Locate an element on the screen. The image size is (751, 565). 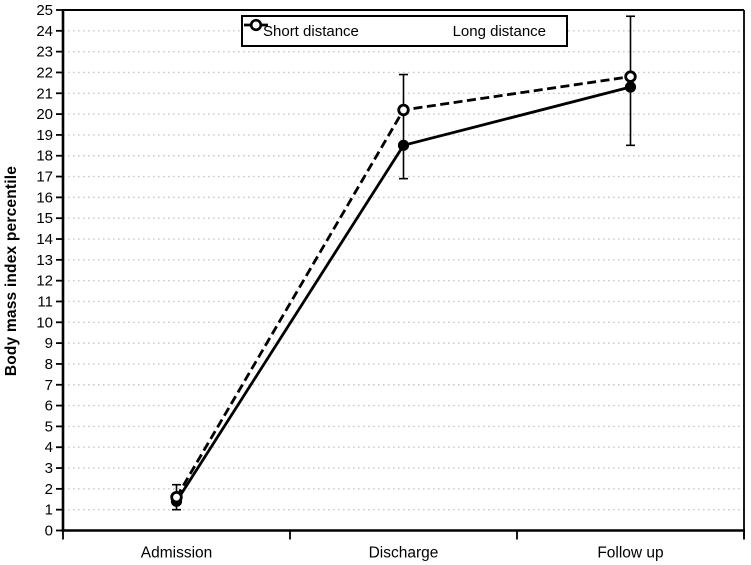
legend-item-long-distance: Long distance is located at coordinates (395, 29).